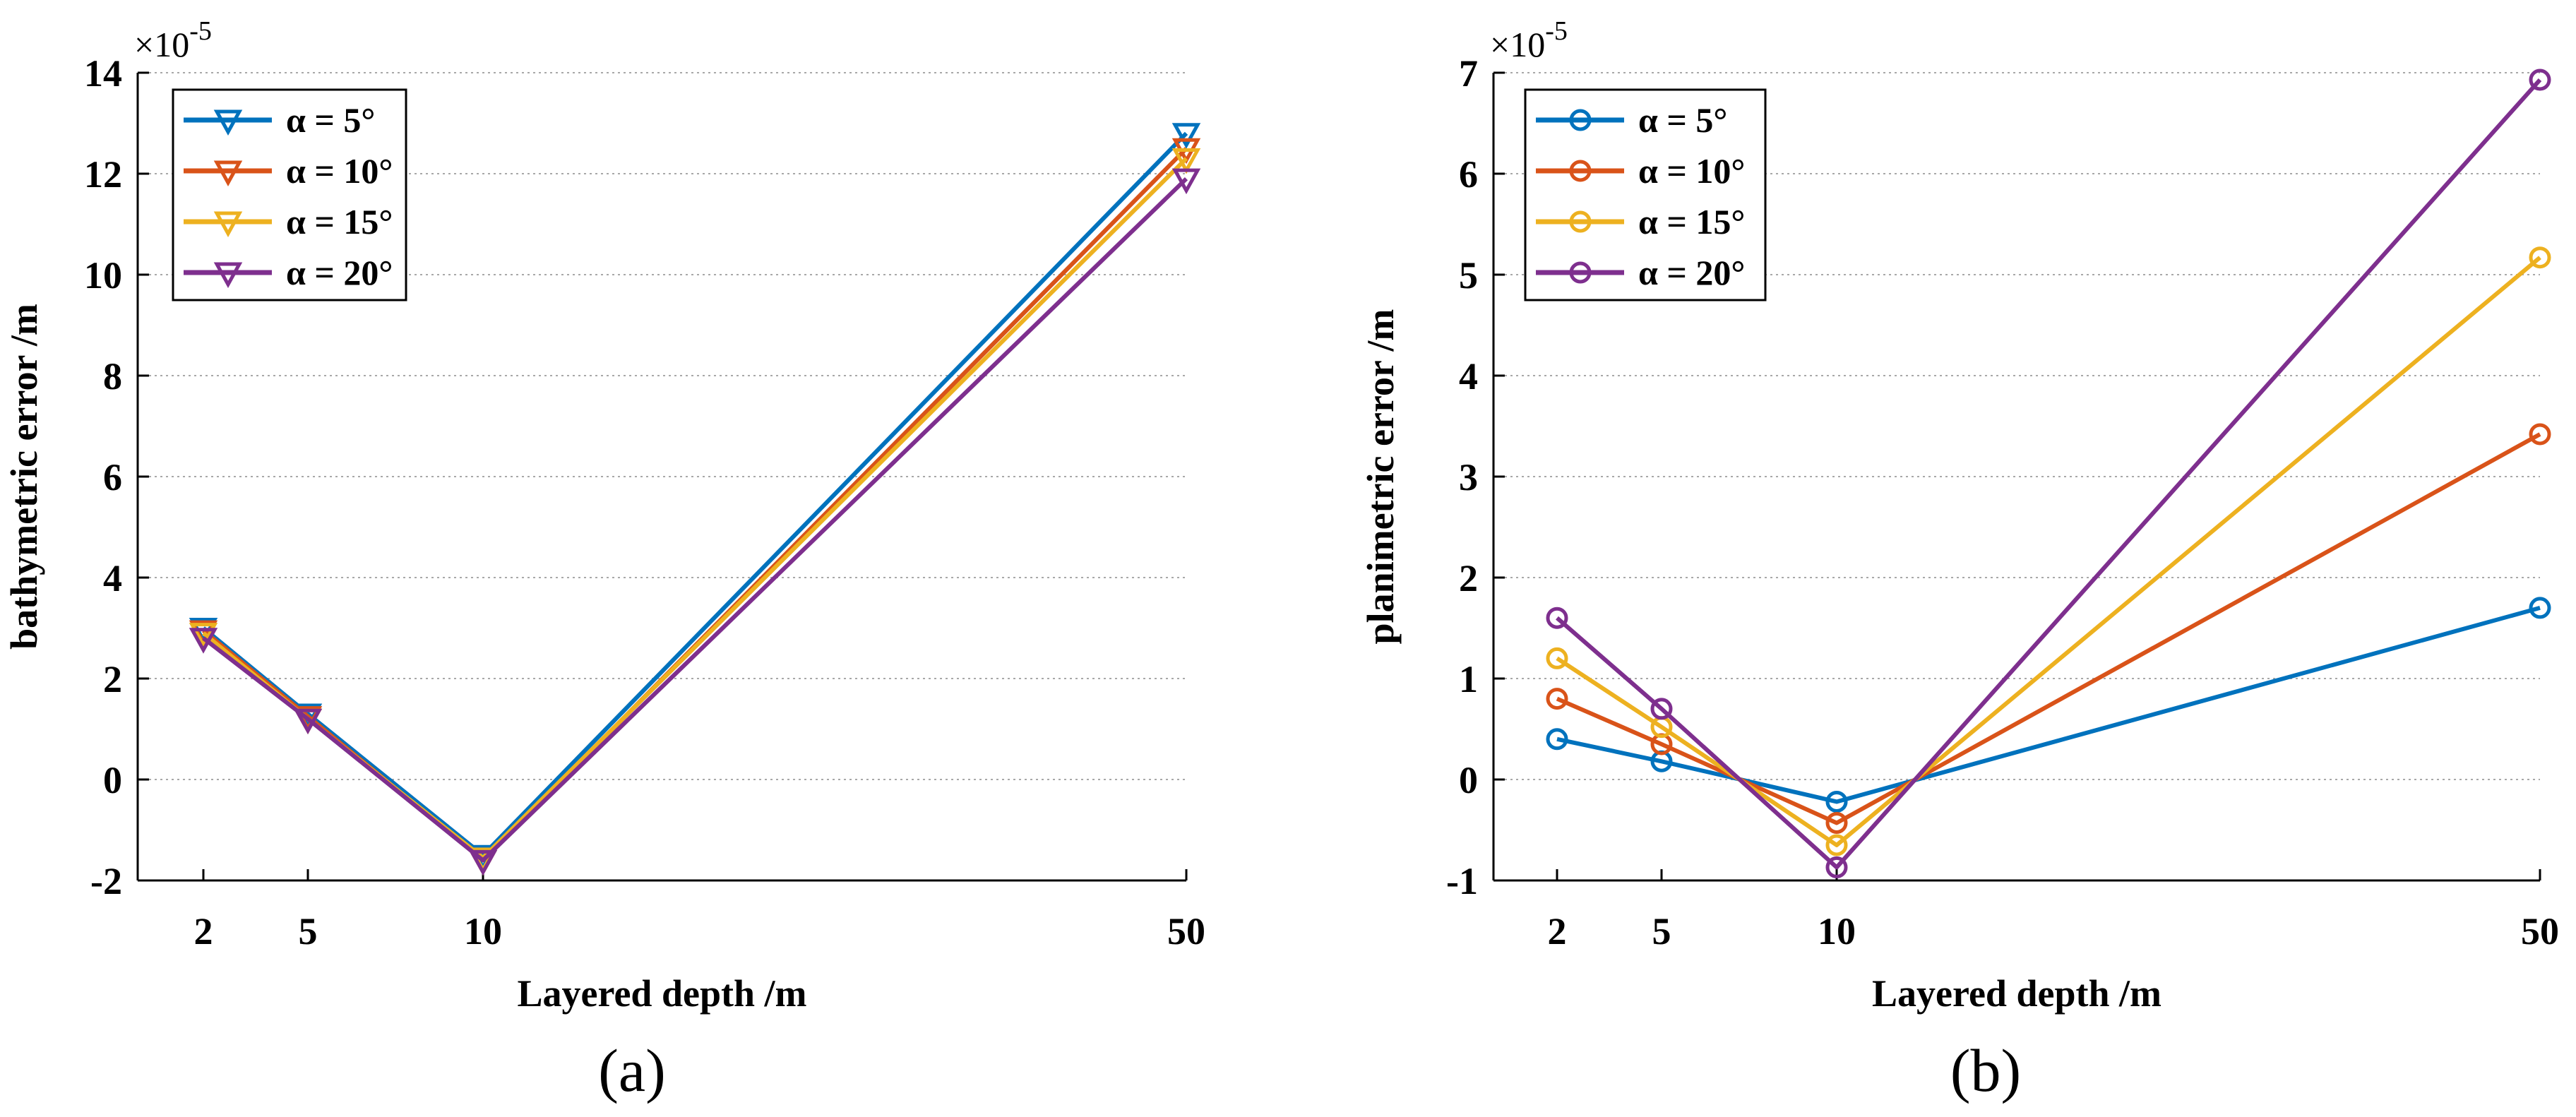 This screenshot has width=2576, height=1117. What do you see at coordinates (2540, 931) in the screenshot?
I see `p1-x-tick-label-3: 50` at bounding box center [2540, 931].